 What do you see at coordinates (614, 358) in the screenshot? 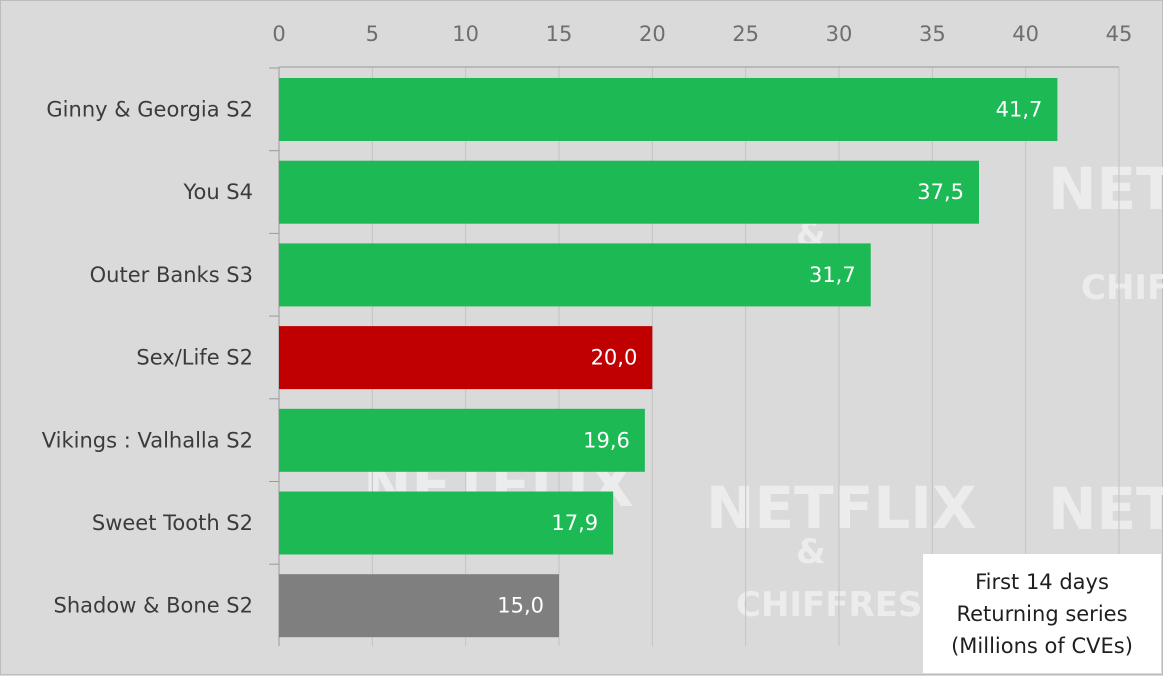
I see `data-label: 20,0` at bounding box center [614, 358].